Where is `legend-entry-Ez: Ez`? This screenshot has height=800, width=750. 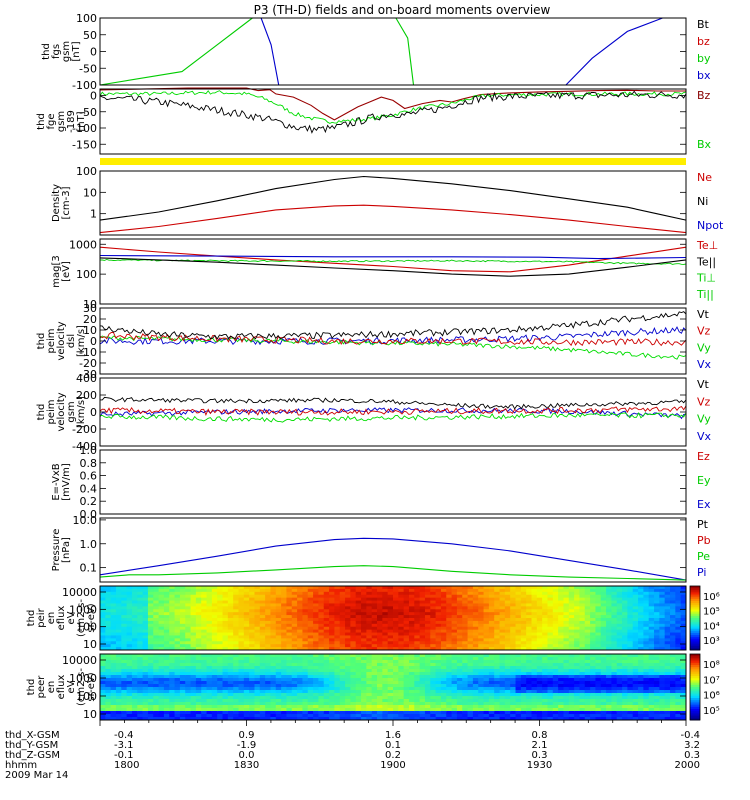
legend-entry-Ez: Ez is located at coordinates (703, 456).